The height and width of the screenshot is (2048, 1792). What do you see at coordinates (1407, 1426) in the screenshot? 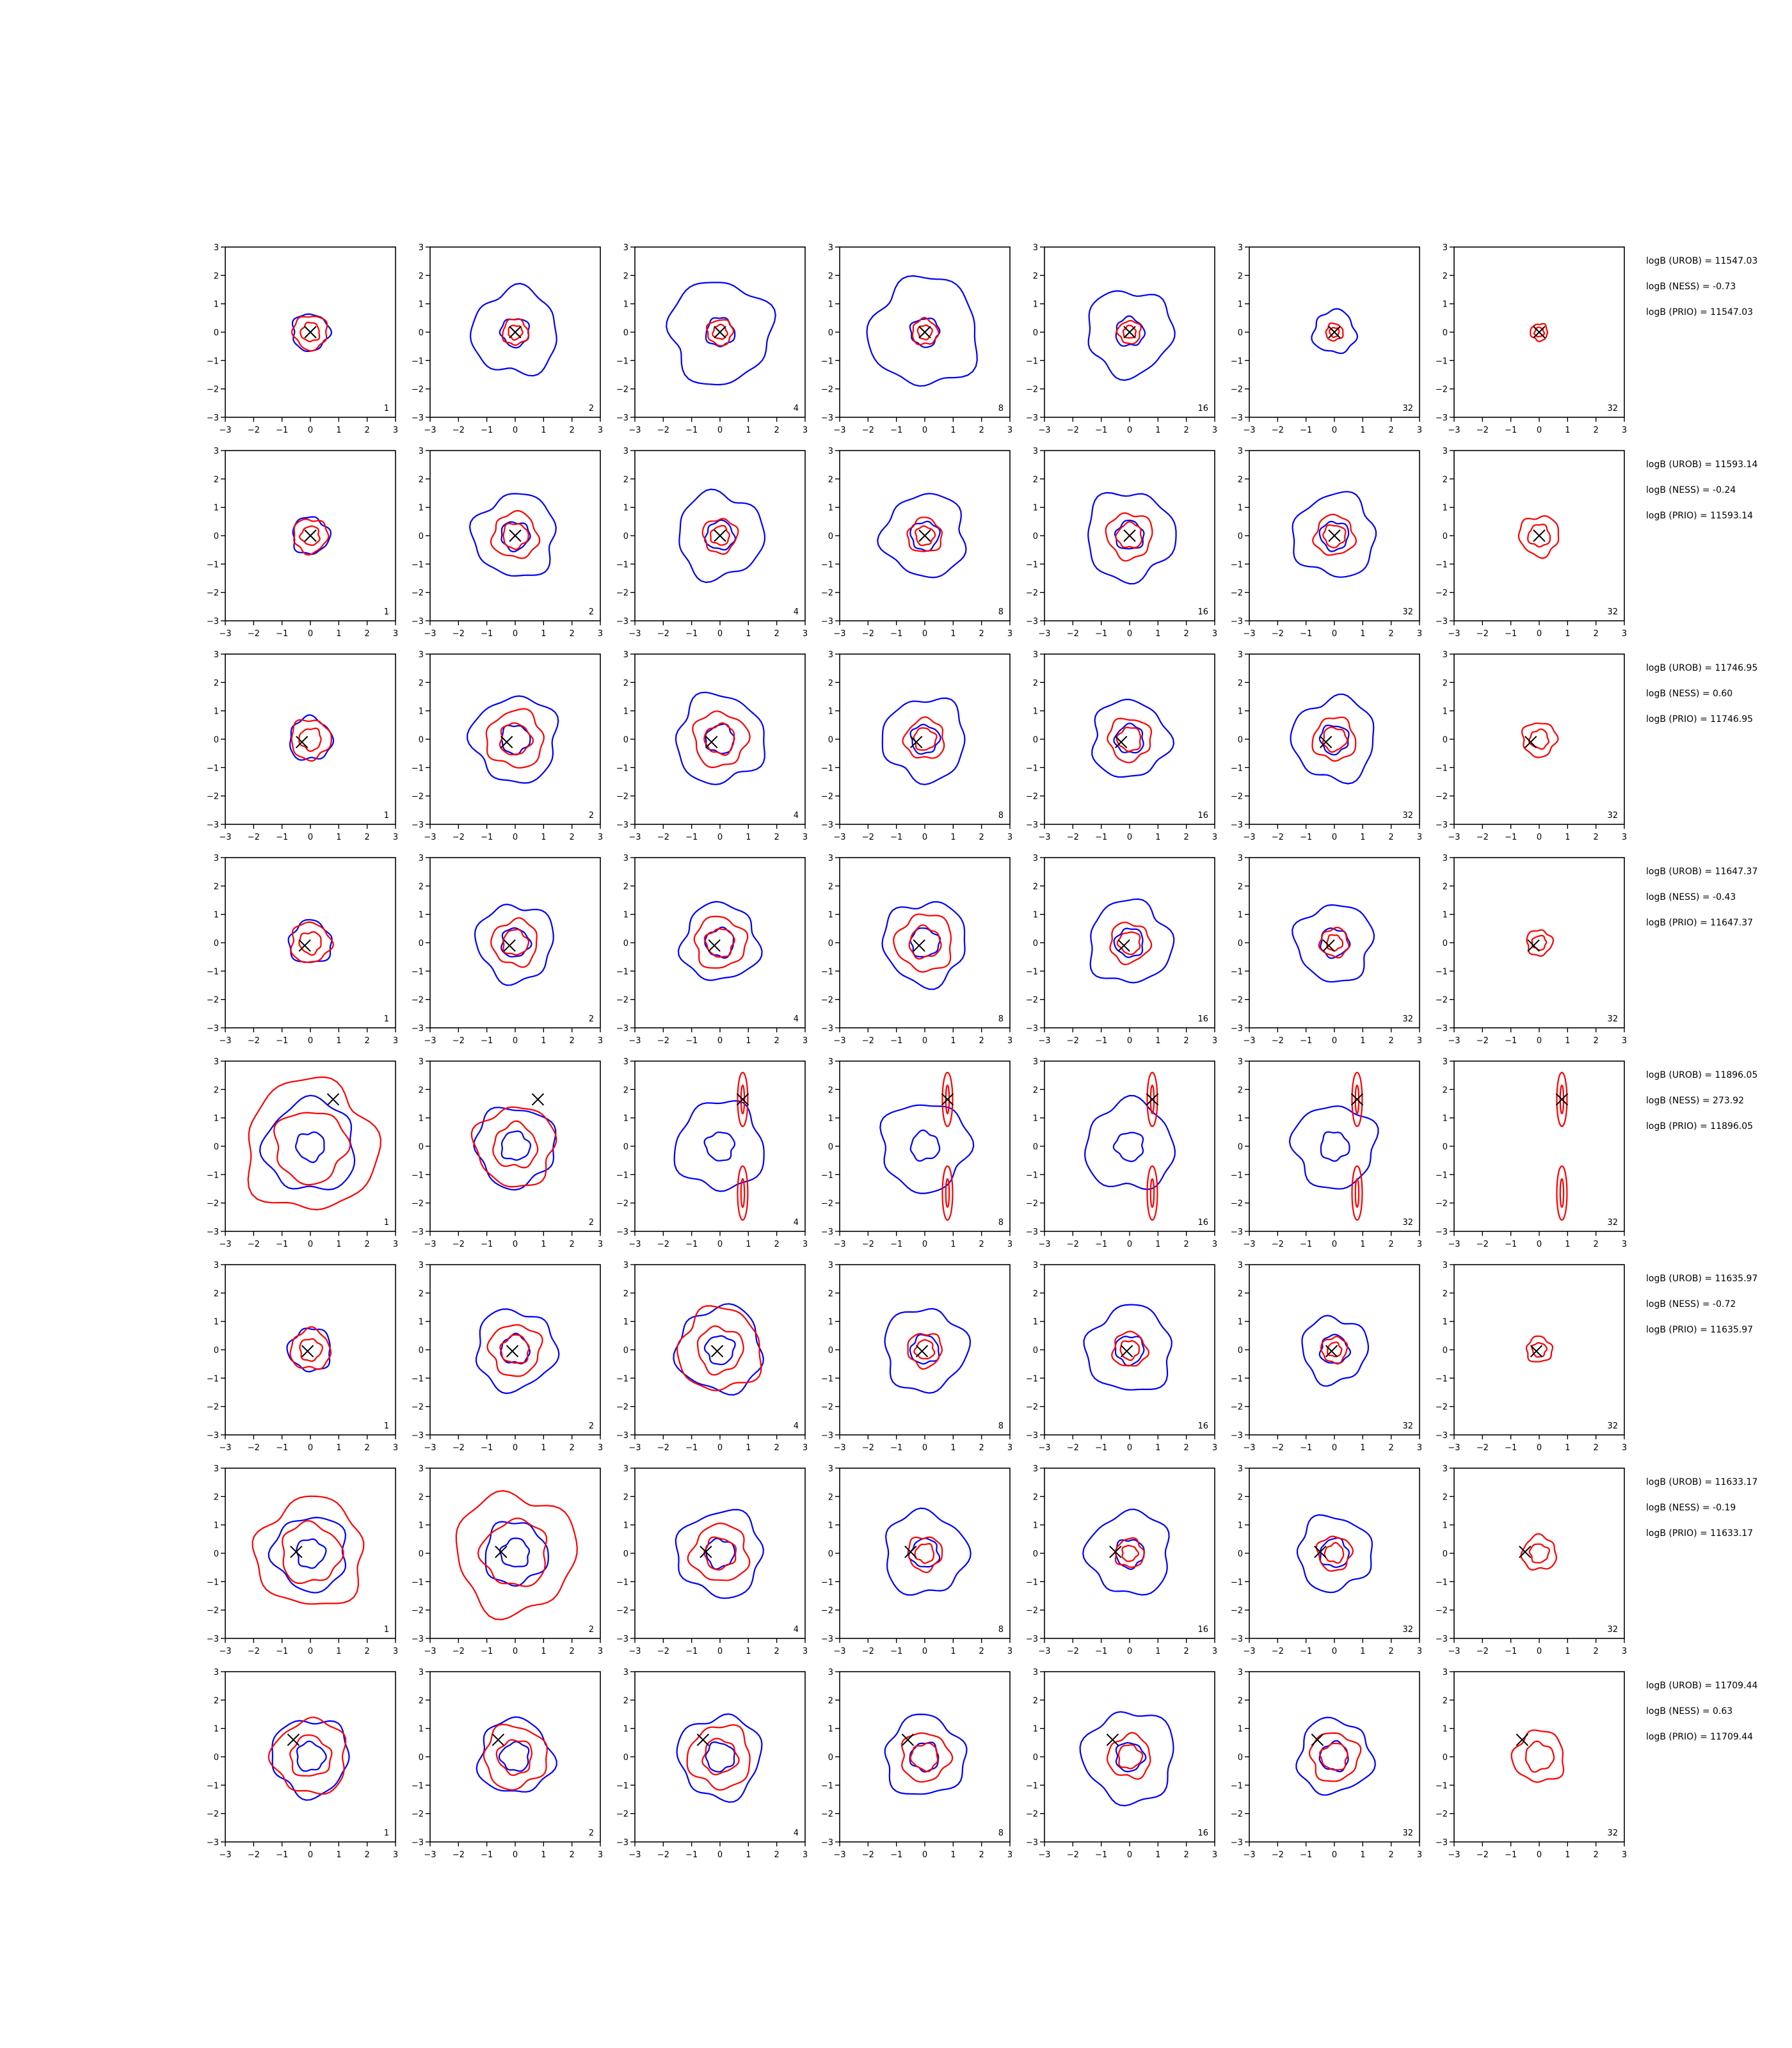
I see `panel-label: 32` at bounding box center [1407, 1426].